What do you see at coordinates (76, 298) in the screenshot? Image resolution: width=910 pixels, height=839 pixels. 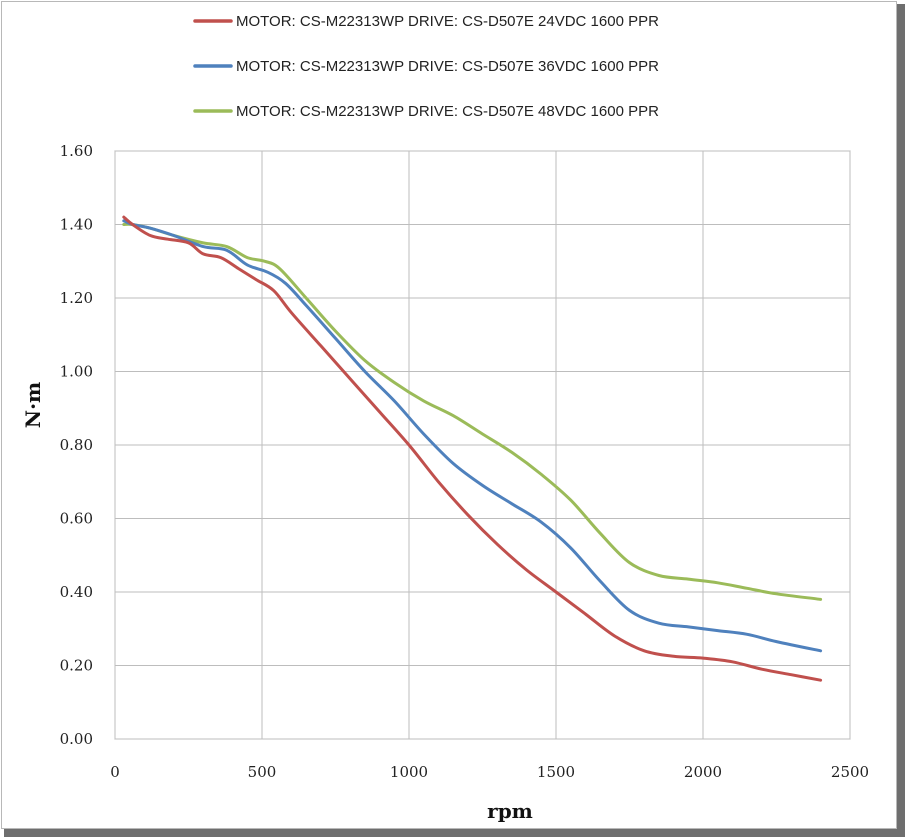 I see `y-tick-label: 1.20` at bounding box center [76, 298].